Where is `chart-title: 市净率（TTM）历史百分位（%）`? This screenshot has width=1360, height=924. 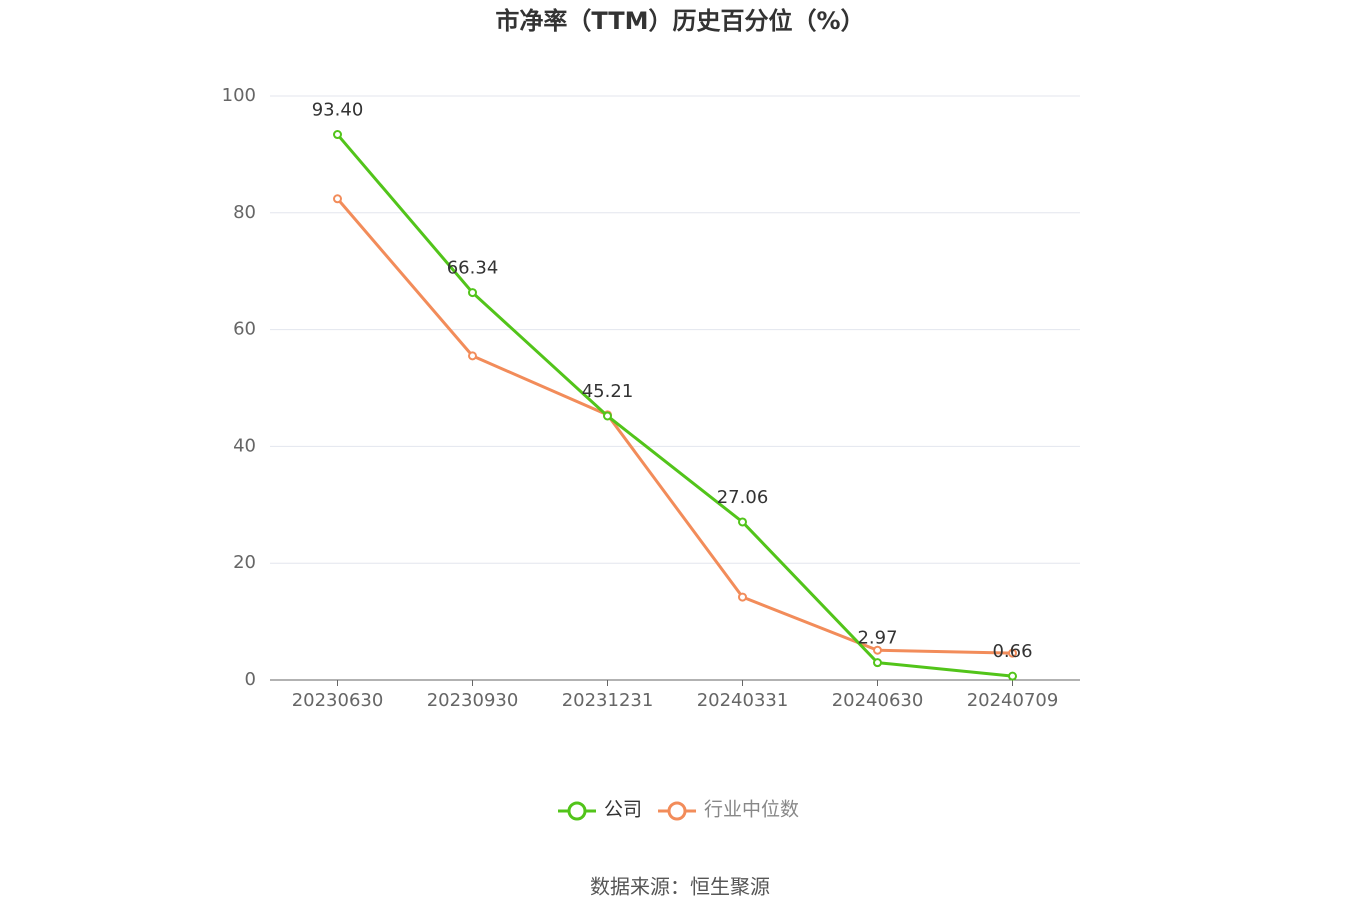
chart-title: 市净率（TTM）历史百分位（%） is located at coordinates (679, 21).